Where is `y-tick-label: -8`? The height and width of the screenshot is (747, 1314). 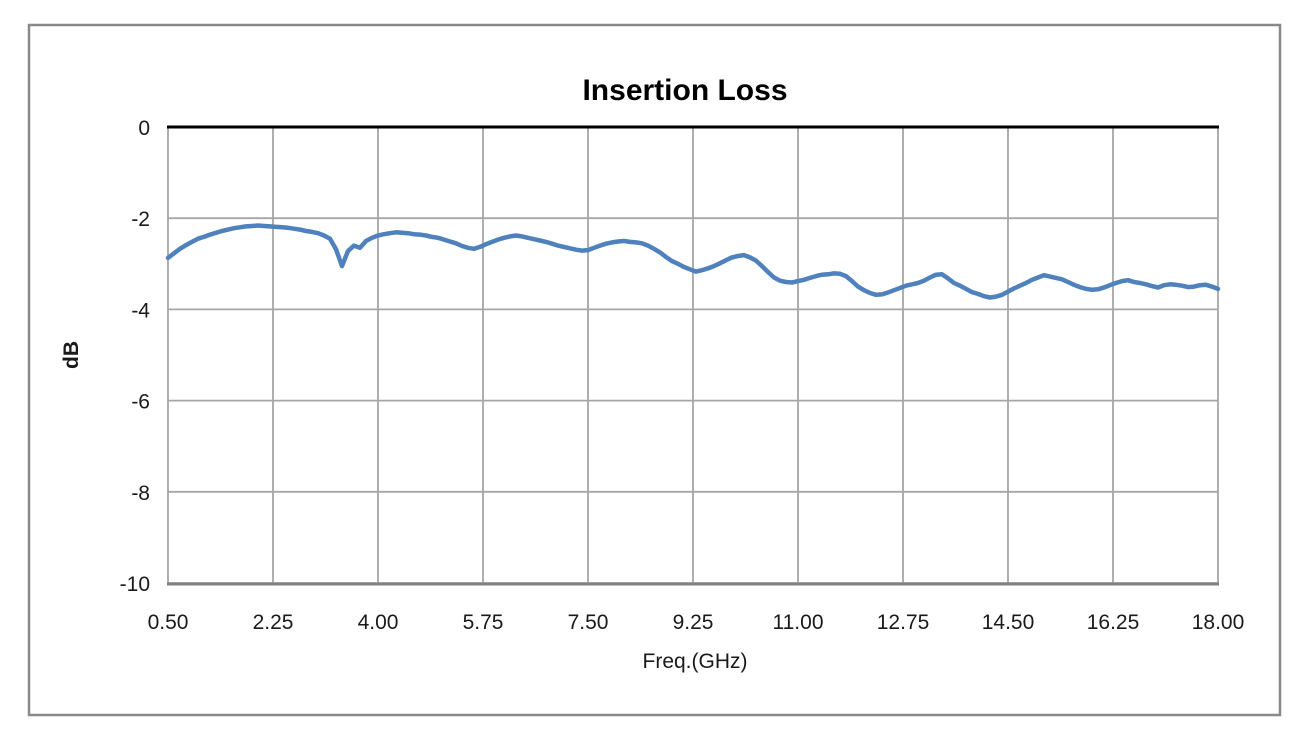 y-tick-label: -8 is located at coordinates (140, 493).